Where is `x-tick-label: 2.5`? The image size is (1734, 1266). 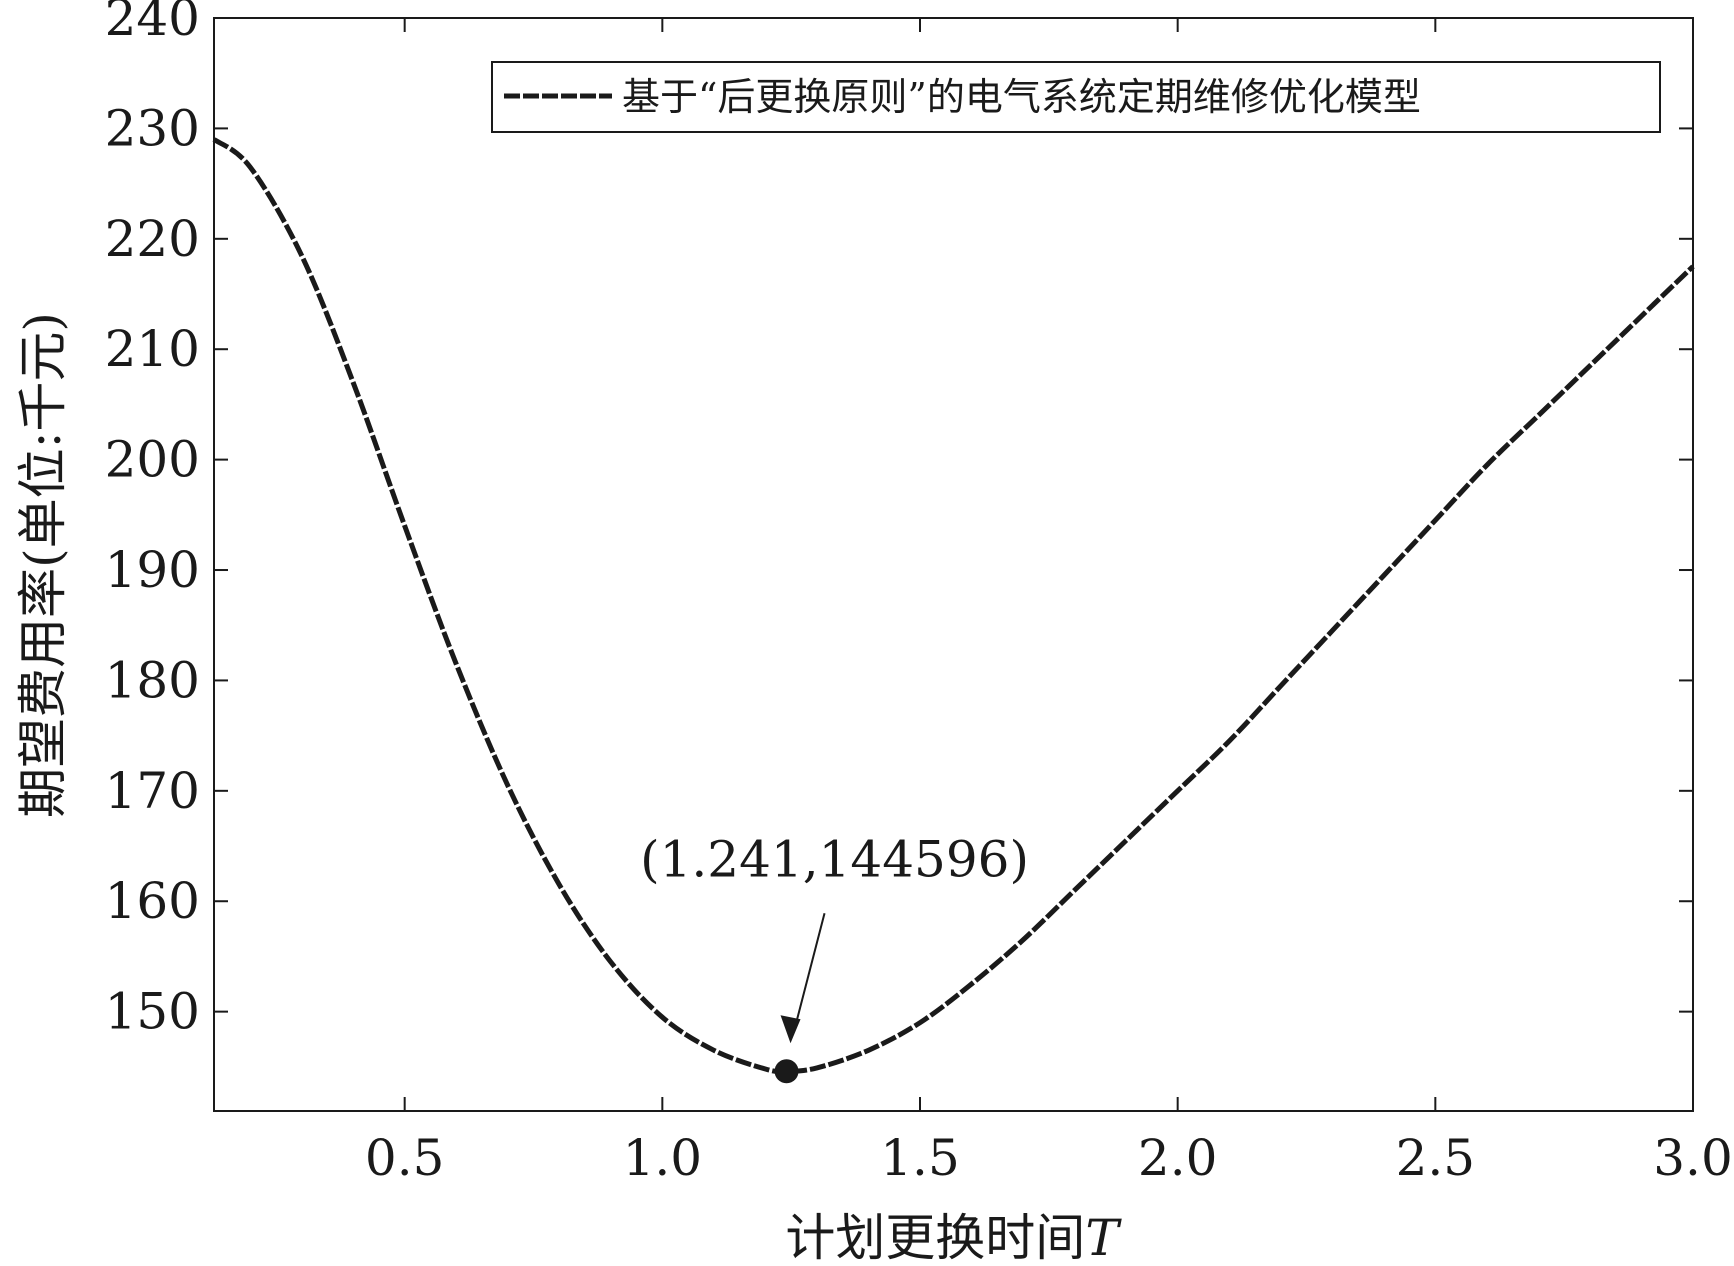 x-tick-label: 2.5 is located at coordinates (1436, 1158).